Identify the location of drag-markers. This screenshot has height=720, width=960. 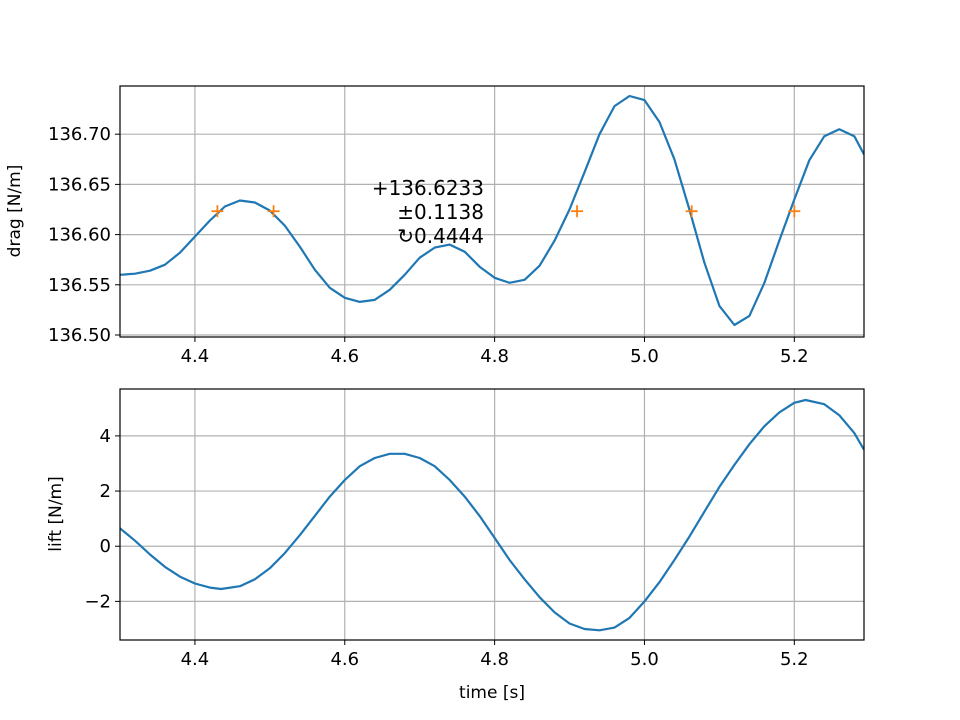
(506, 211).